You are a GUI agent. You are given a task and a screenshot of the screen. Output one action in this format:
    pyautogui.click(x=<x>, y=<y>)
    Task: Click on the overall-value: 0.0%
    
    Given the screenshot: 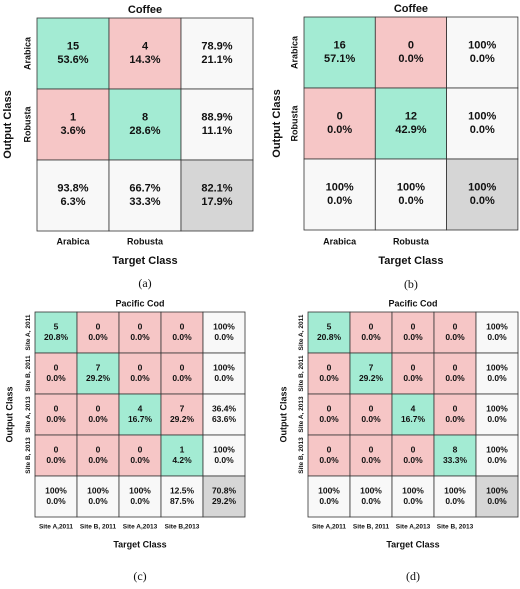 What is the action you would take?
    pyautogui.click(x=497, y=501)
    